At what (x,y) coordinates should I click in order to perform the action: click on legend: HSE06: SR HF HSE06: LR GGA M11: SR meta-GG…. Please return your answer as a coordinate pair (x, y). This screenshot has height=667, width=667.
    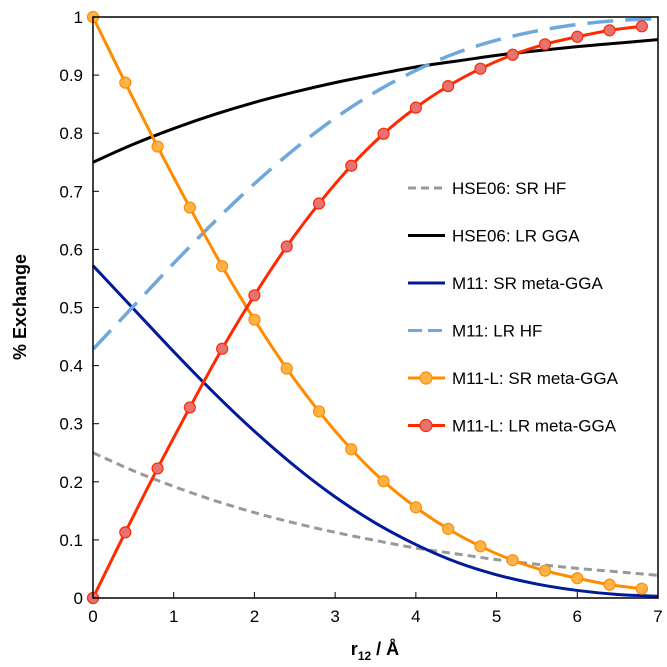
    Looking at the image, I should click on (513, 307).